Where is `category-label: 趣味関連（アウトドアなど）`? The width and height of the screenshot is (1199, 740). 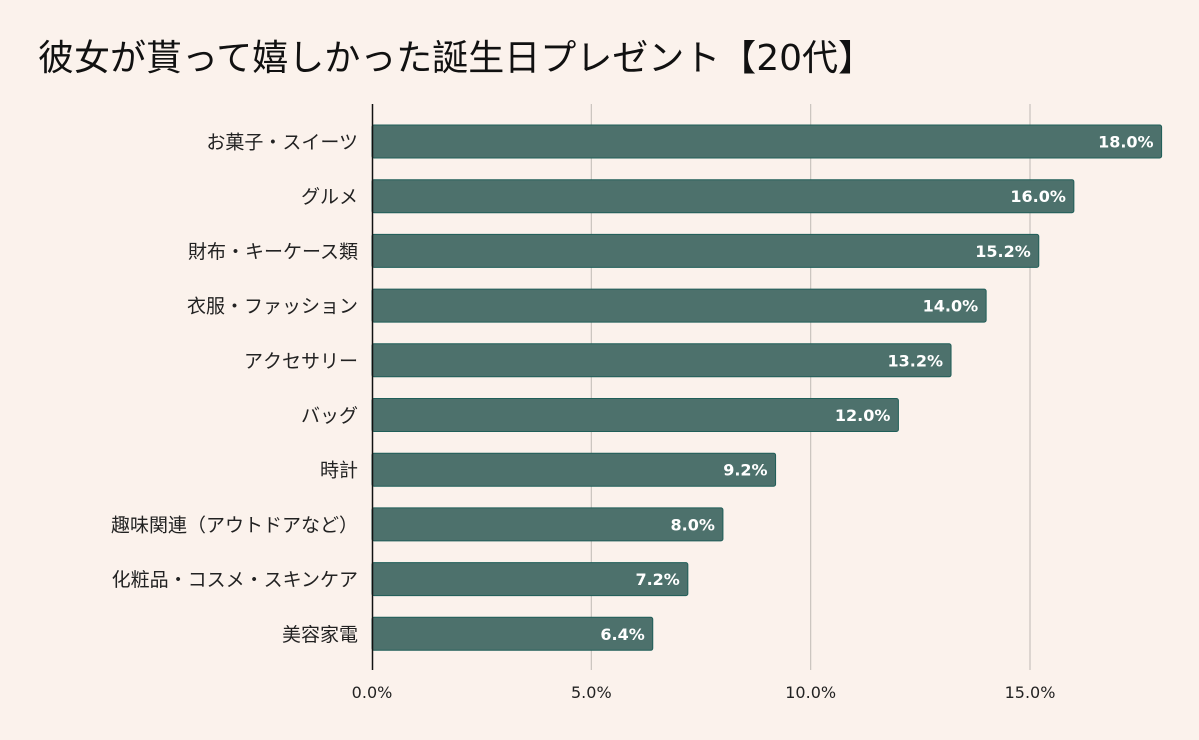
category-label: 趣味関連（アウトドアなど） is located at coordinates (234, 525).